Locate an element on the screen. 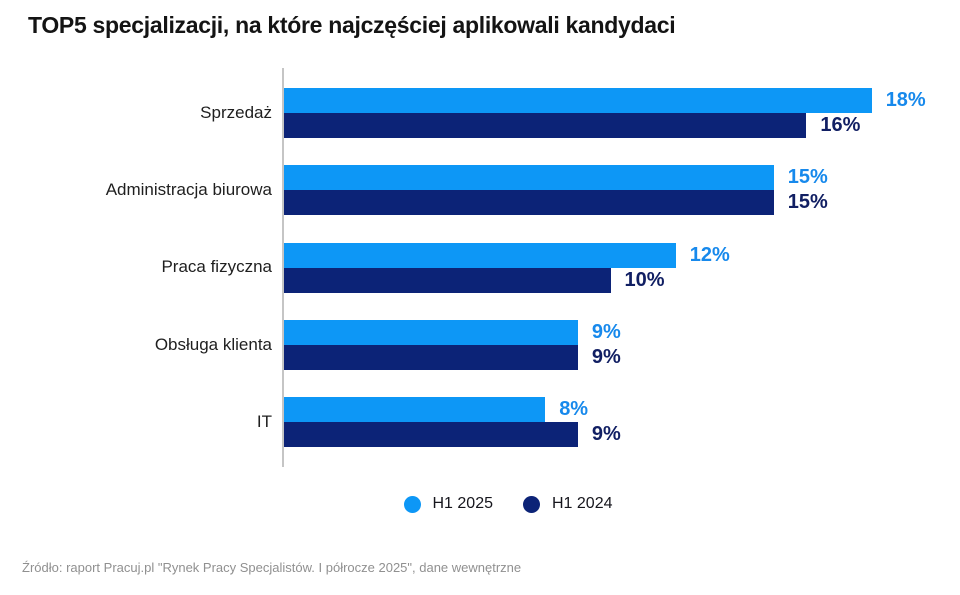 The width and height of the screenshot is (960, 595). legend-item-h1-2024: H1 2024 is located at coordinates (568, 504).